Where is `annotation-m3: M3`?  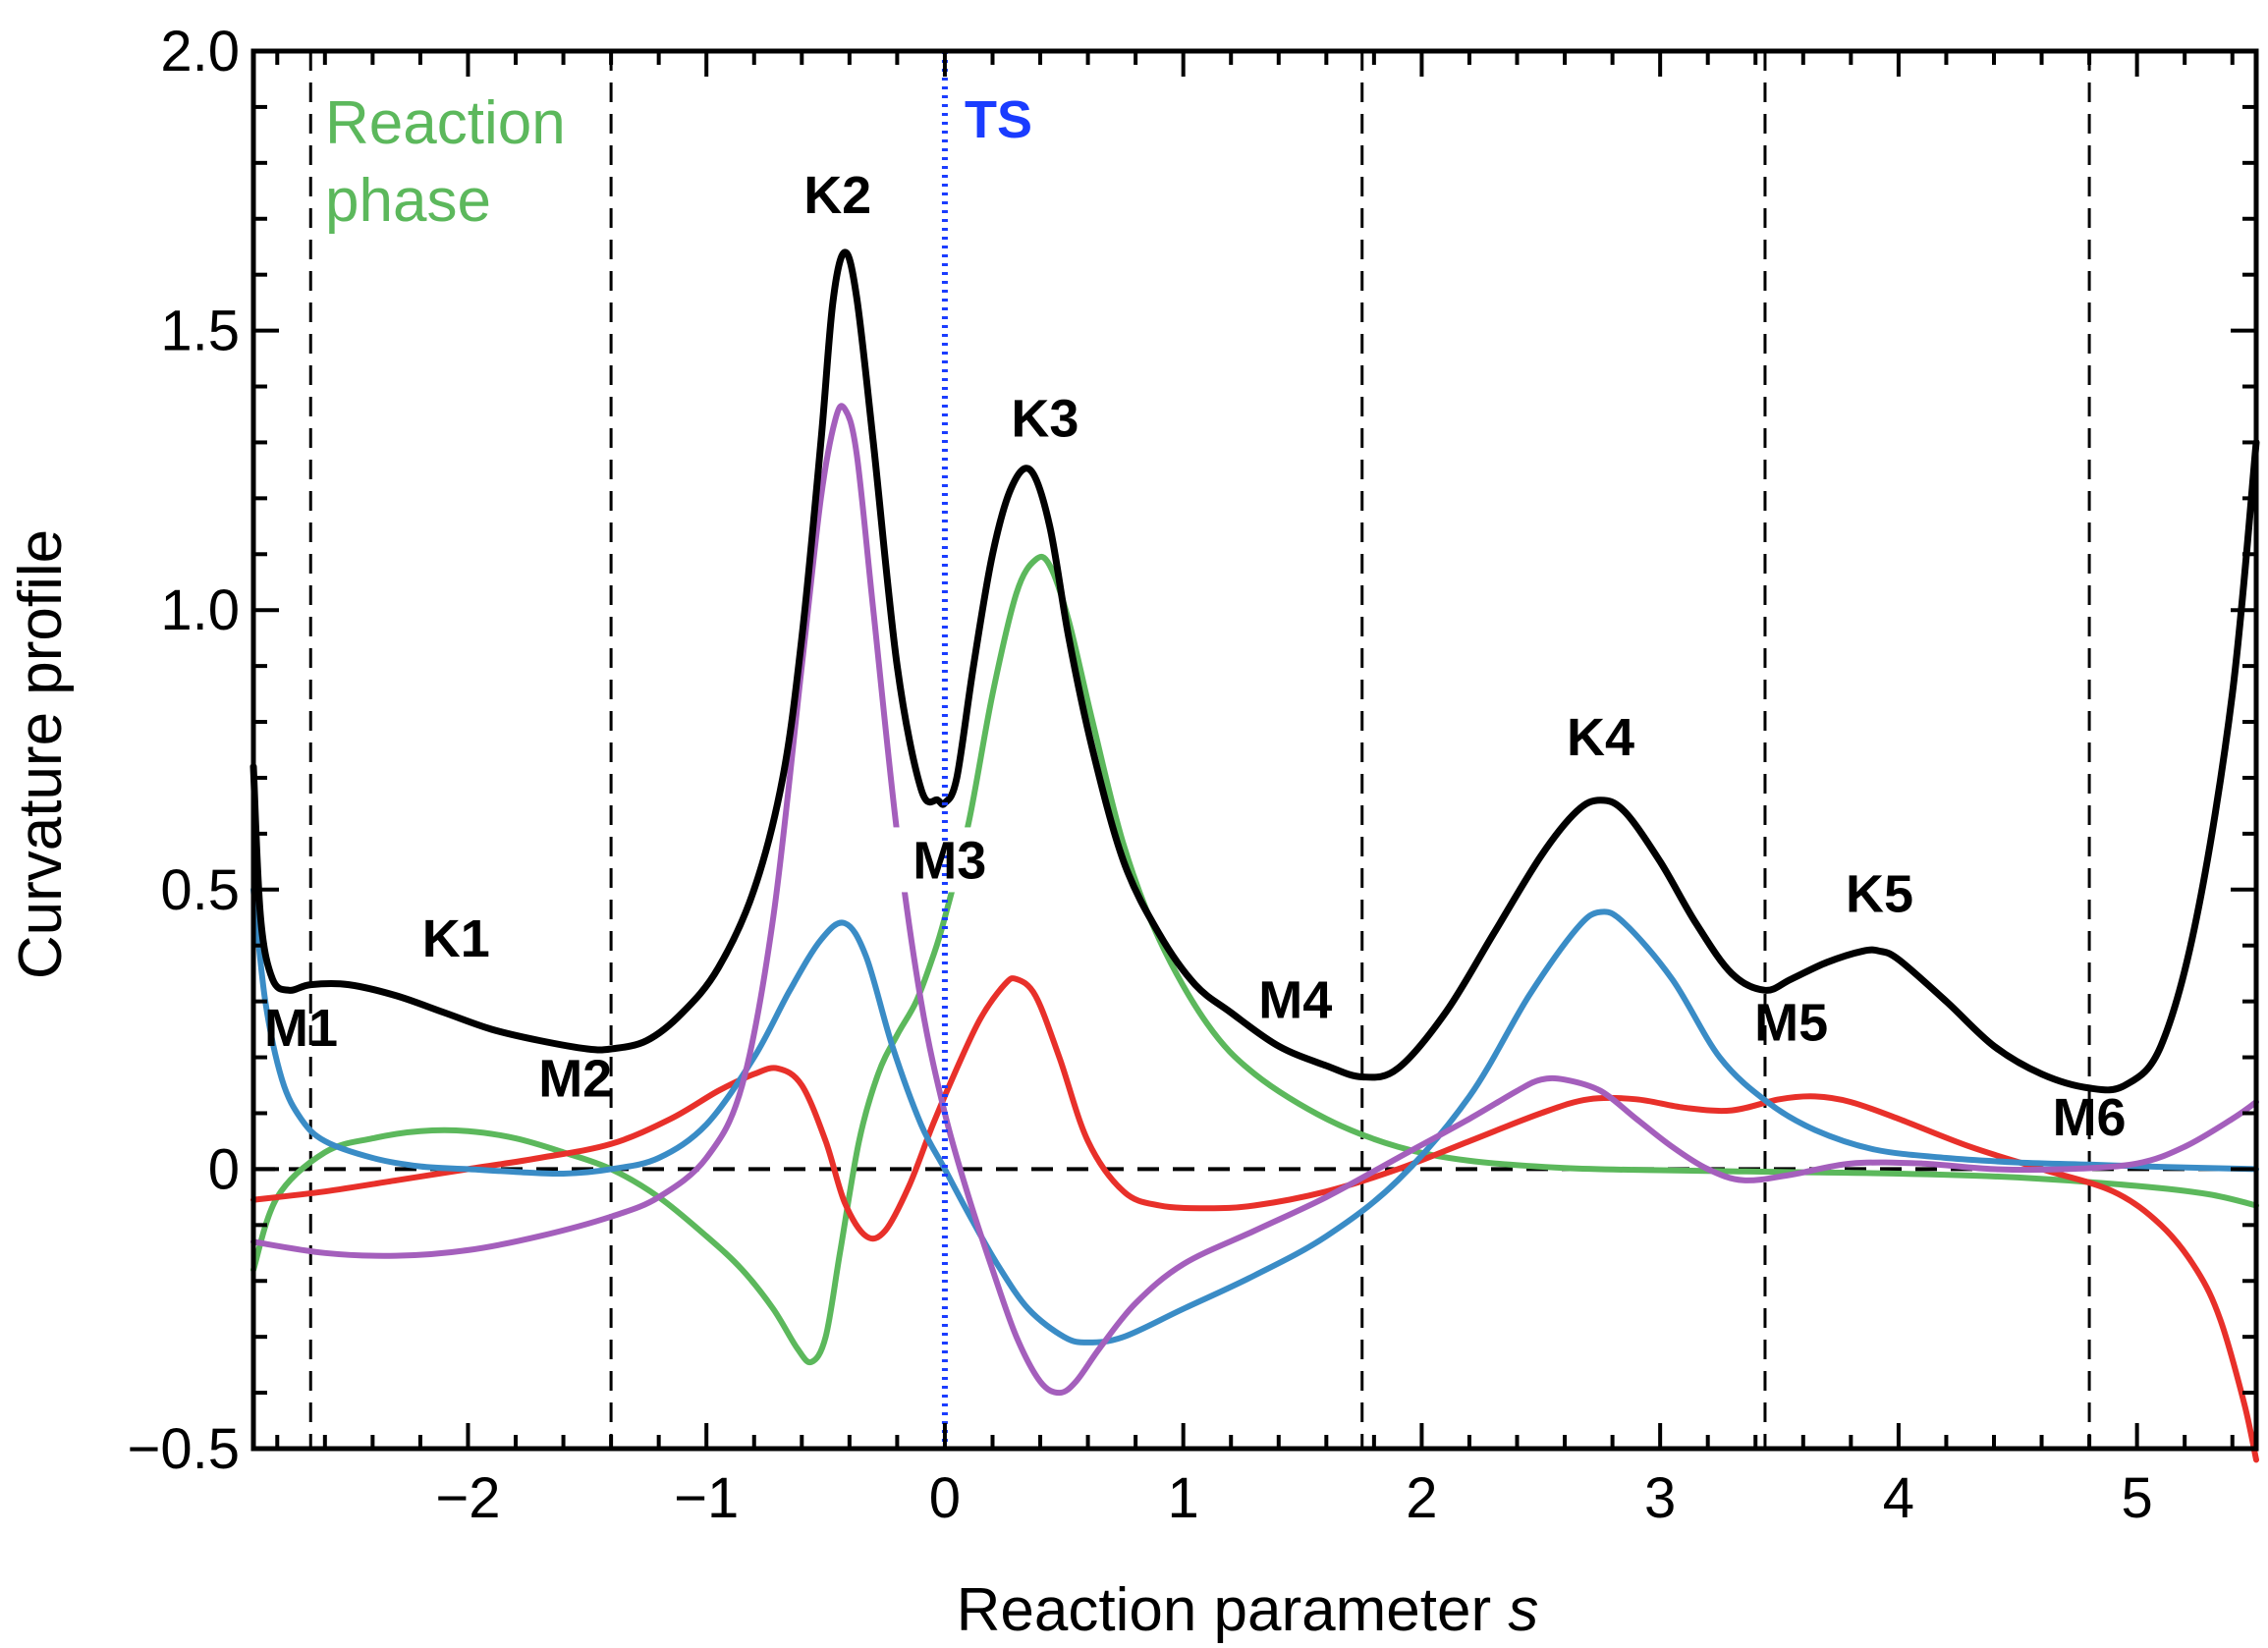 annotation-m3: M3 is located at coordinates (949, 860).